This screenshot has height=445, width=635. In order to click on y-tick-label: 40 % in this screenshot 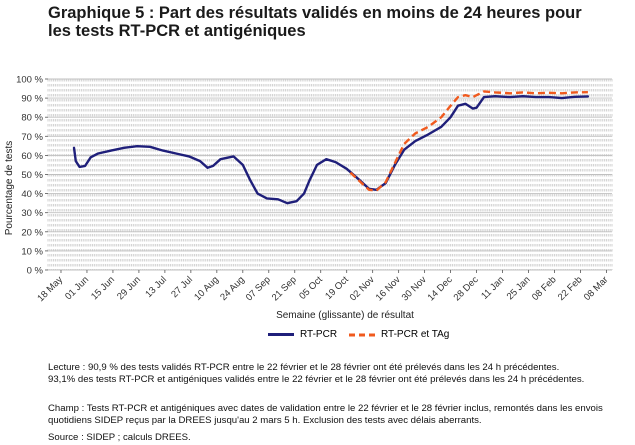, I will do `click(32, 194)`.